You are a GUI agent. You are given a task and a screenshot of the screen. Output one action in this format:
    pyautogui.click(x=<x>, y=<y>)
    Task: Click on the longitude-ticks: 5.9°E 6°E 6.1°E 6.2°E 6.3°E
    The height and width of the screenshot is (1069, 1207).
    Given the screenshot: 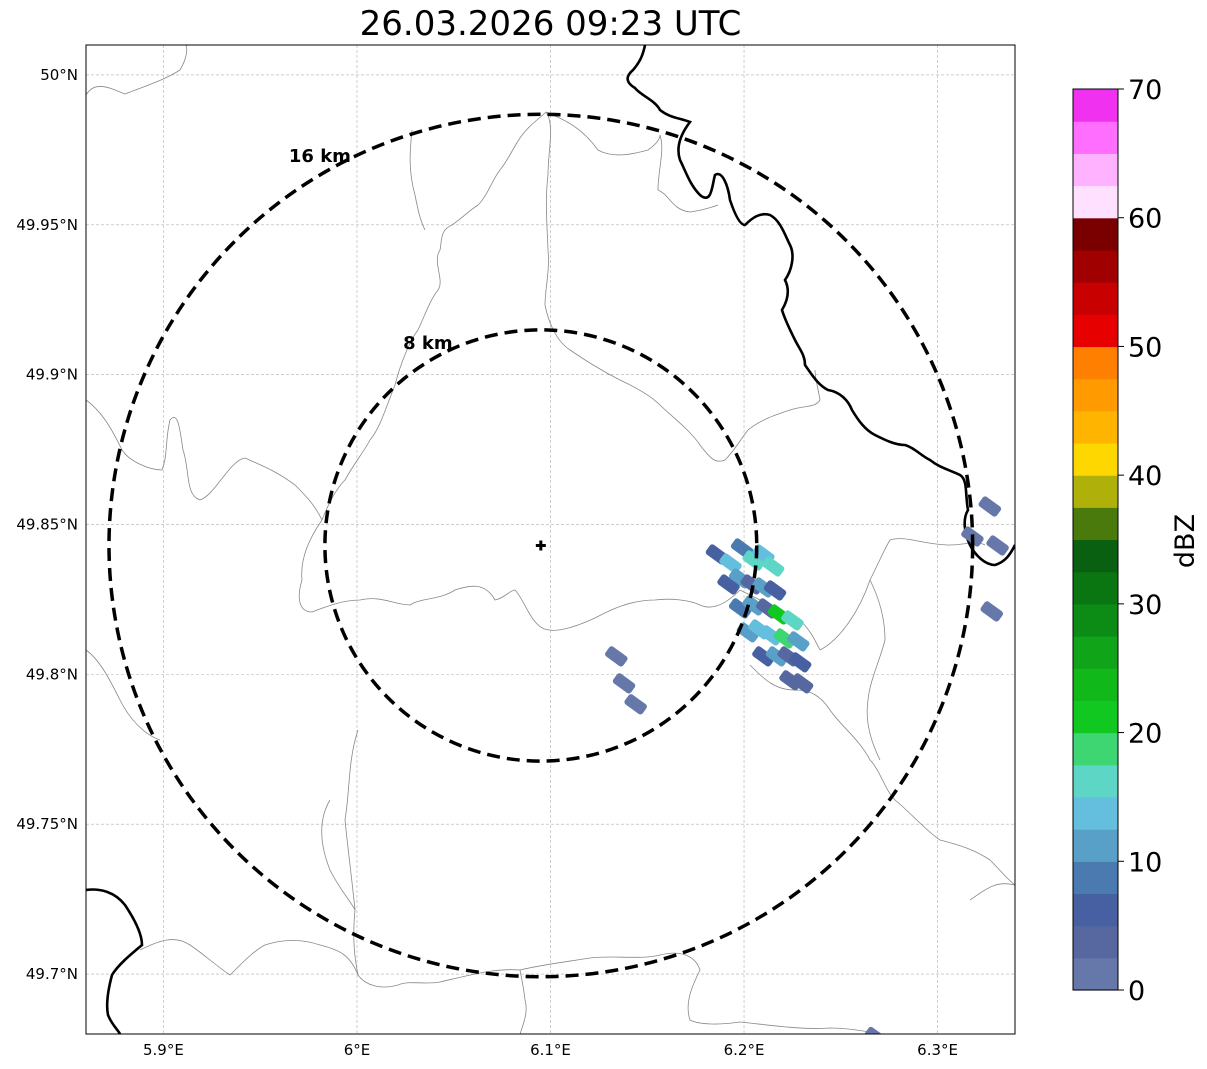 What is the action you would take?
    pyautogui.click(x=550, y=1050)
    